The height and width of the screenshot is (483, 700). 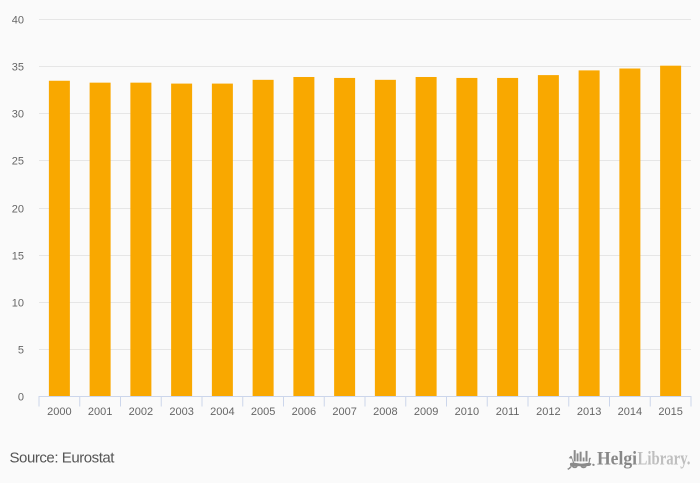 What do you see at coordinates (181, 412) in the screenshot?
I see `svg-text: 2003` at bounding box center [181, 412].